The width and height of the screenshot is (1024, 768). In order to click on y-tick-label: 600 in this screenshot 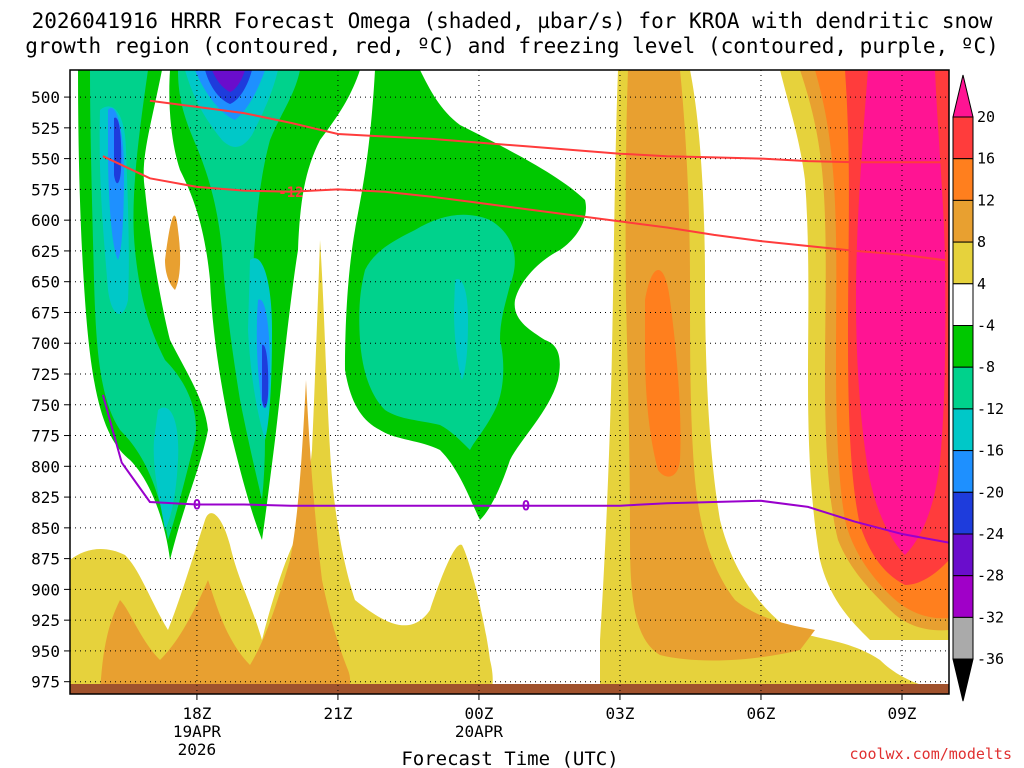, I will do `click(45, 220)`.